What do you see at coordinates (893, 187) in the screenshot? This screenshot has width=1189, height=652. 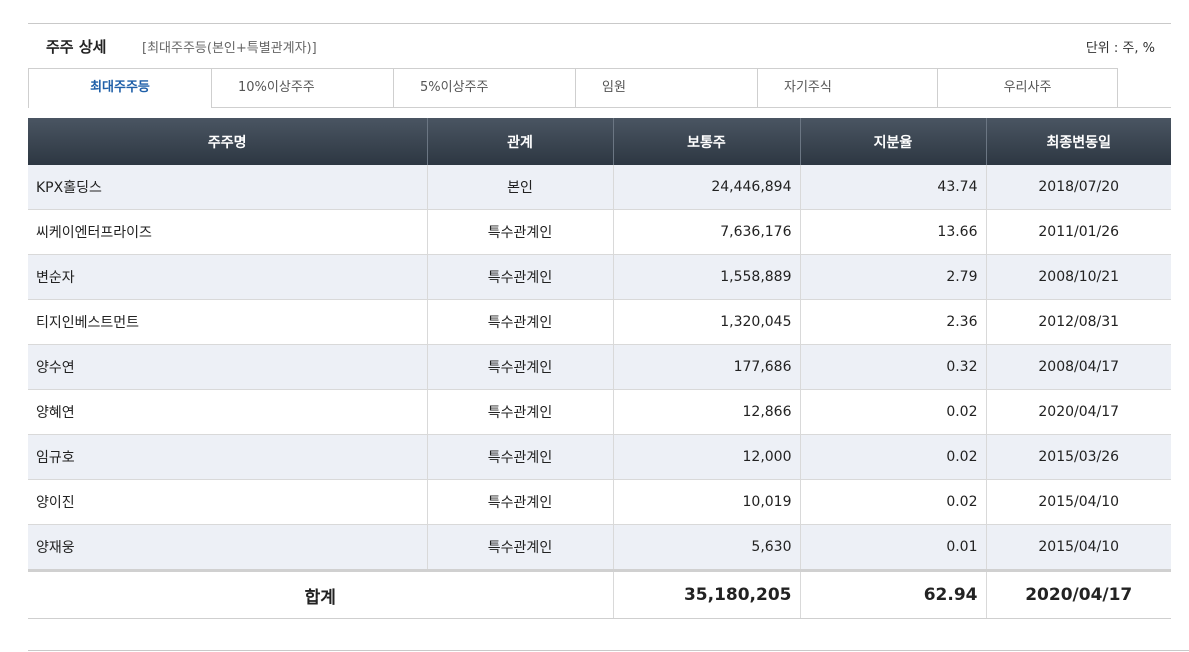 I see `cell-ratio: 43.74` at bounding box center [893, 187].